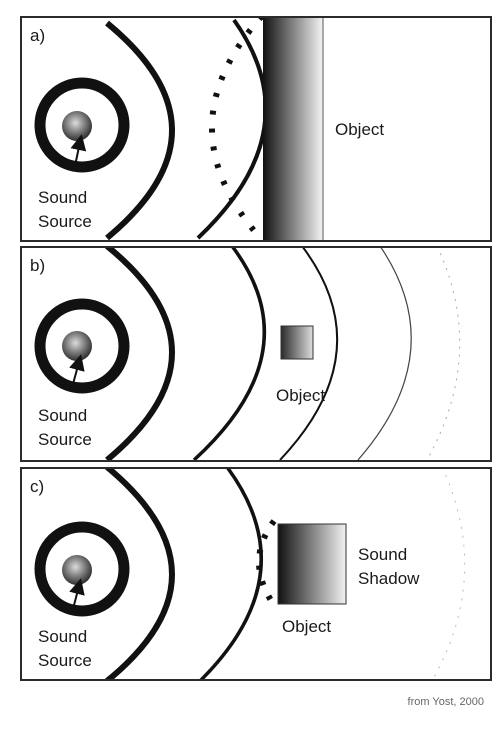 The width and height of the screenshot is (504, 732). What do you see at coordinates (383, 554) in the screenshot?
I see `sound-shadow-label-line1: Sound` at bounding box center [383, 554].